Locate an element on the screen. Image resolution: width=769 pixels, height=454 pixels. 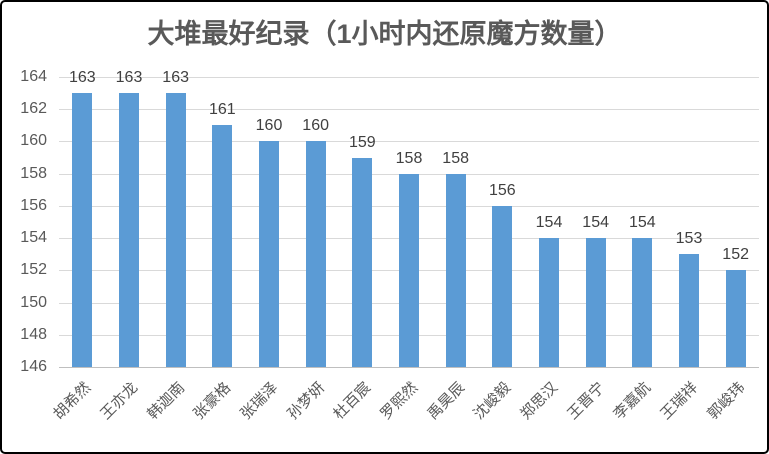
y-tick-label: 152 is located at coordinates (33, 270).